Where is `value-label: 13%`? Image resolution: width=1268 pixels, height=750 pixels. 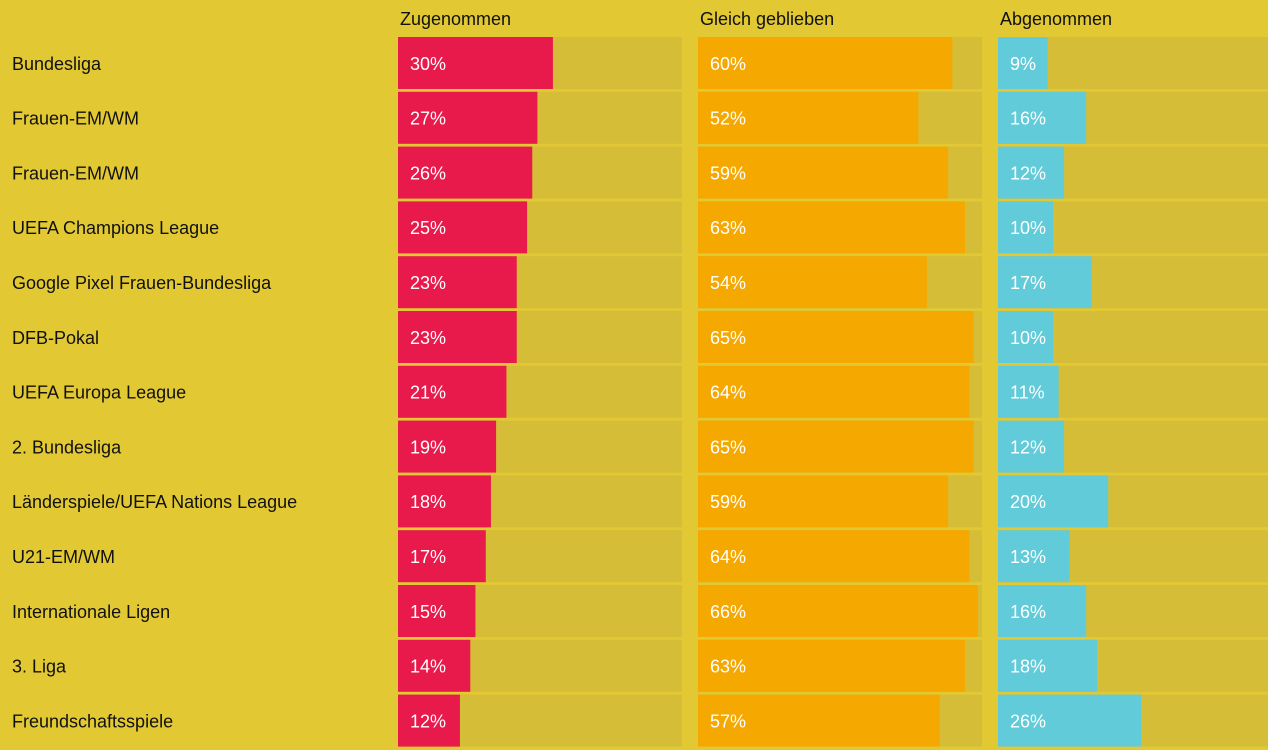
value-label: 13% is located at coordinates (1028, 557).